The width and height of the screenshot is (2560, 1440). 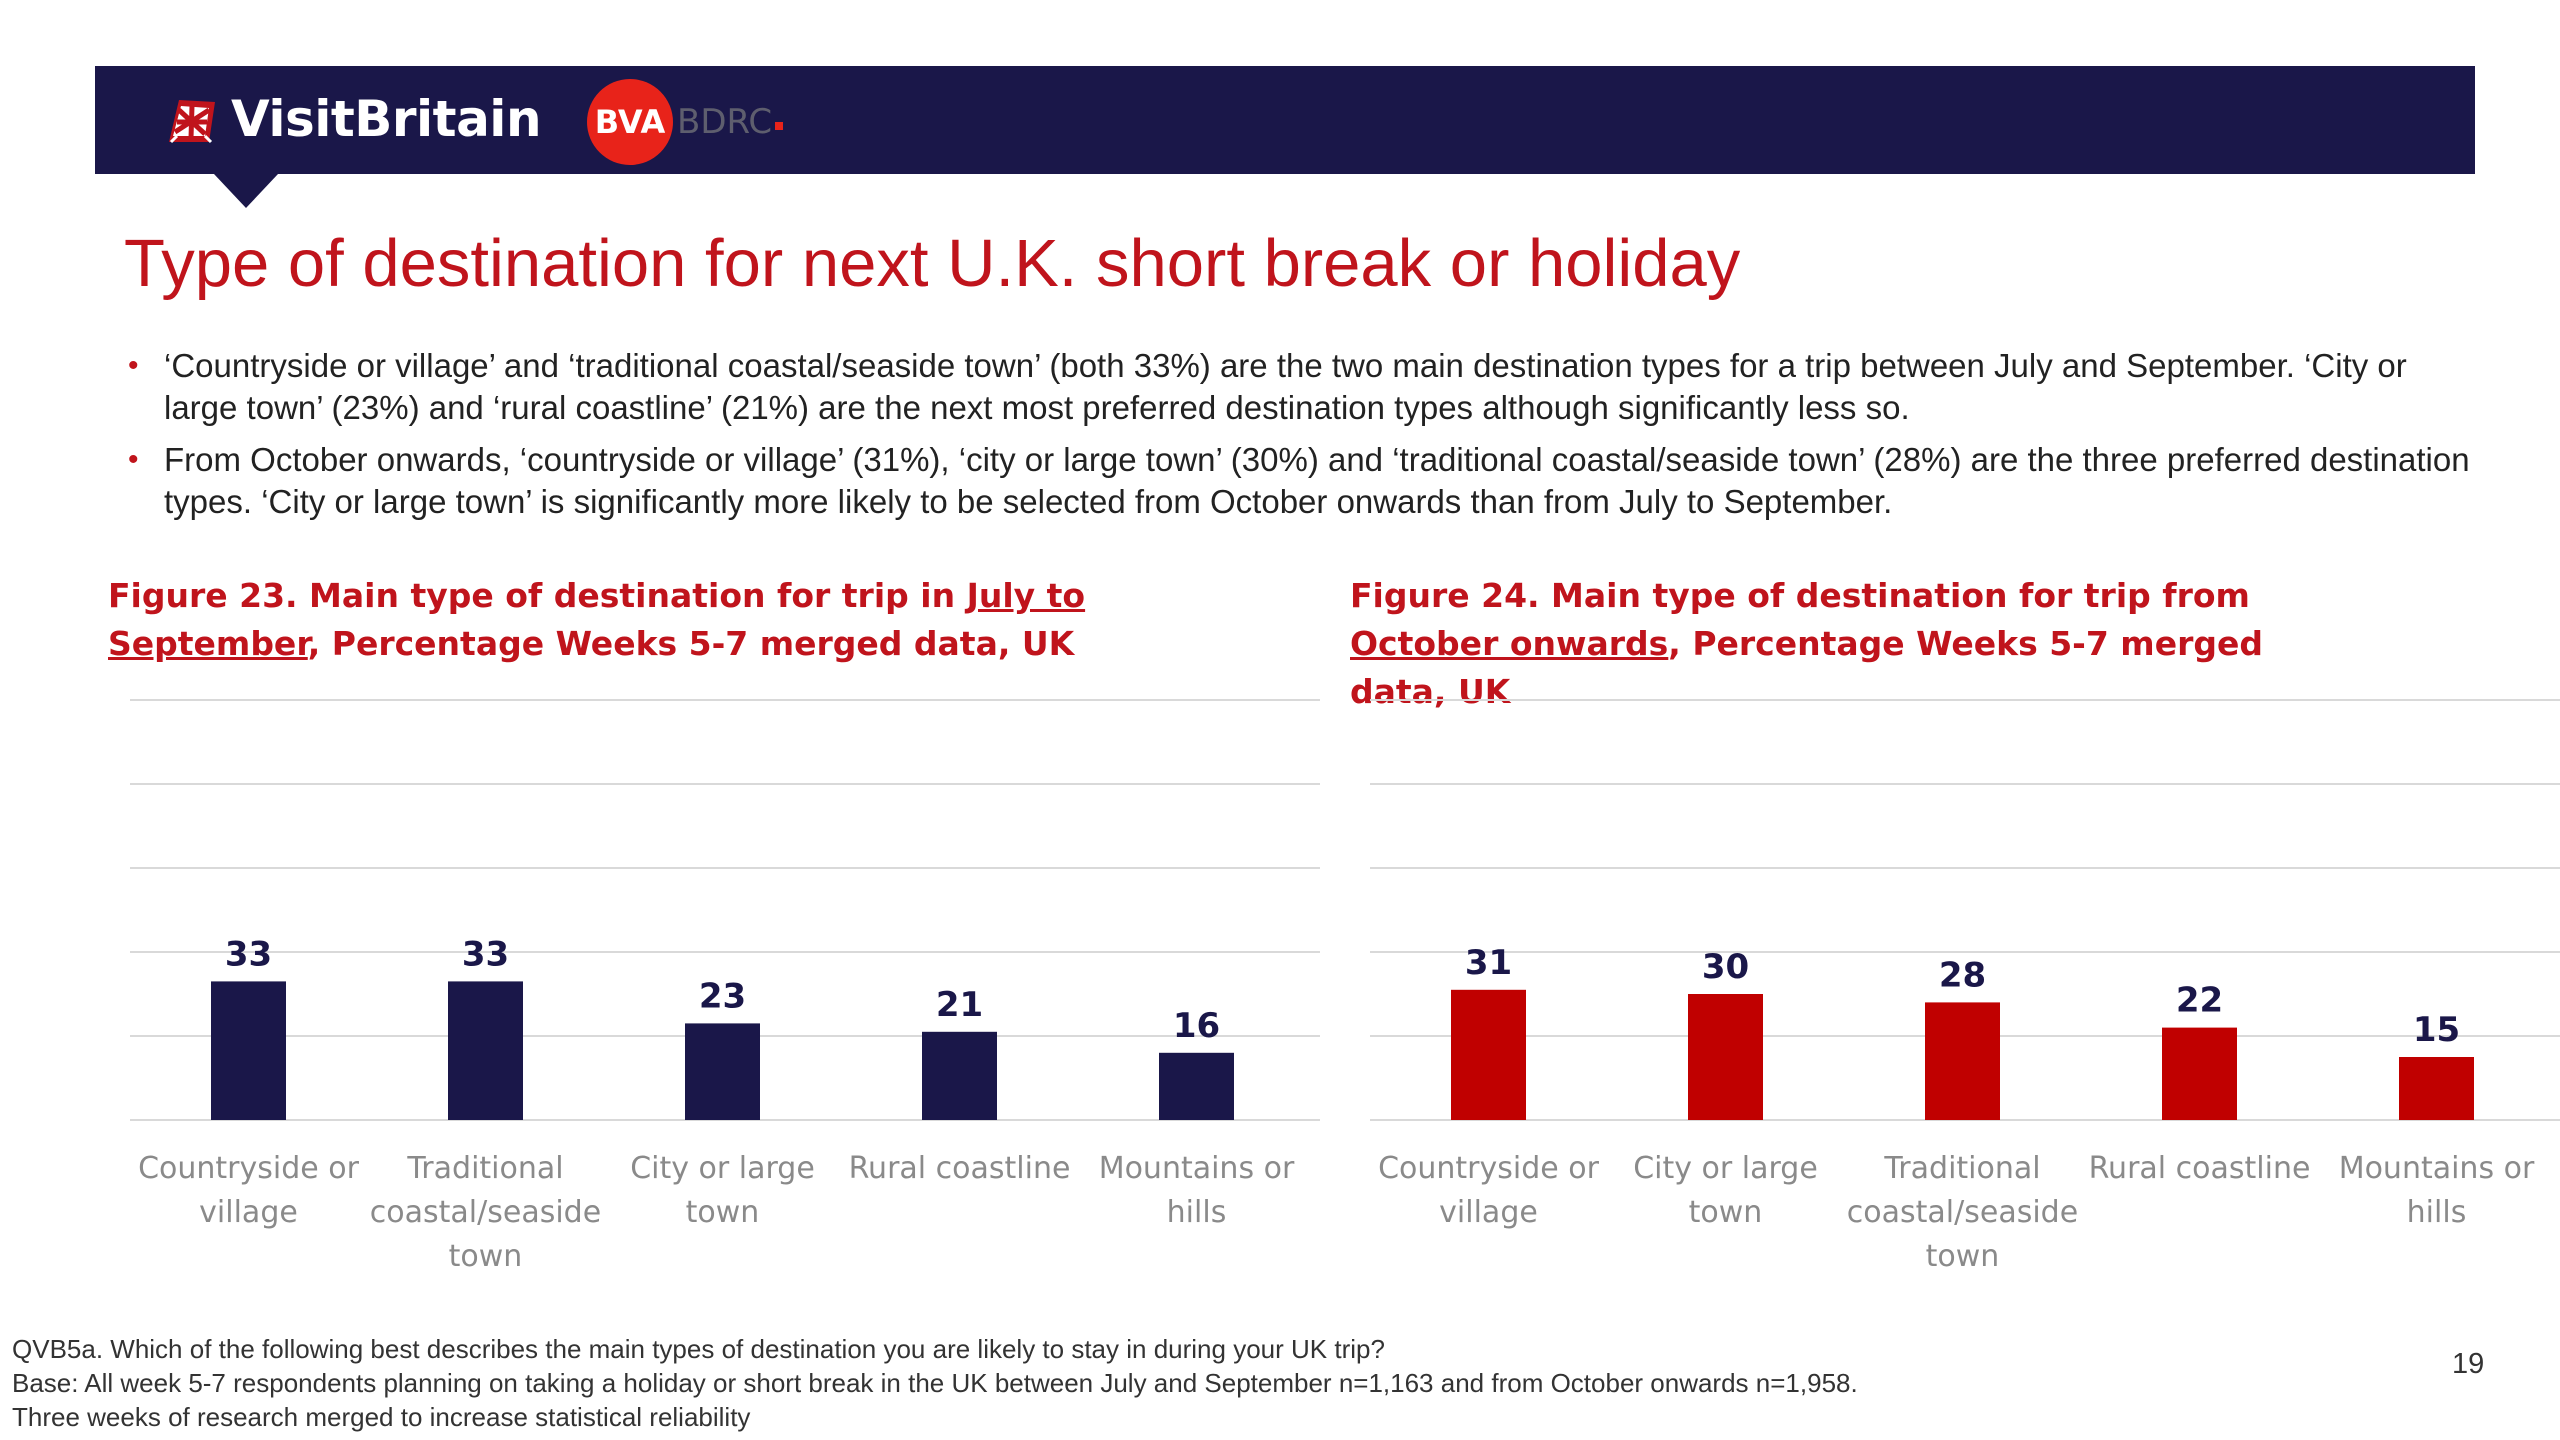 What do you see at coordinates (1196, 1026) in the screenshot?
I see `data-label: 16` at bounding box center [1196, 1026].